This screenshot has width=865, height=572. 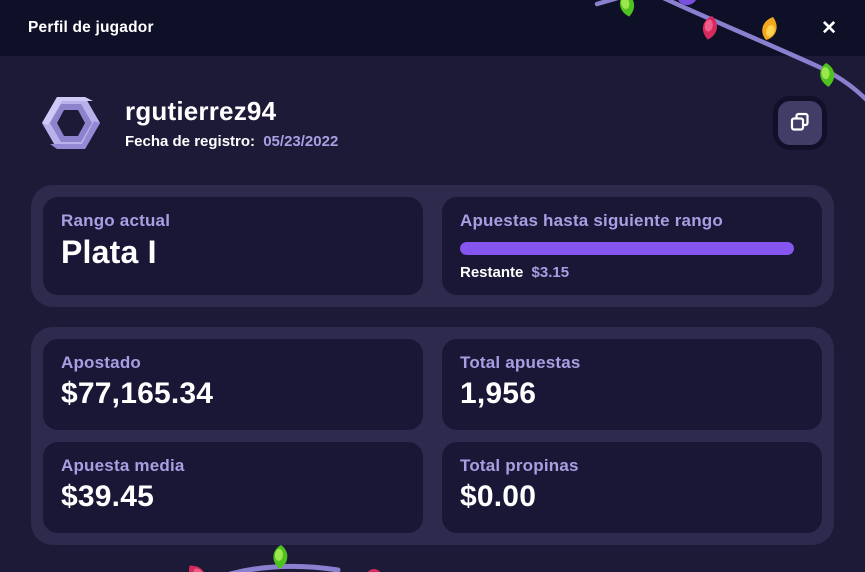 What do you see at coordinates (71, 123) in the screenshot?
I see `hexagon-rank-badge-icon` at bounding box center [71, 123].